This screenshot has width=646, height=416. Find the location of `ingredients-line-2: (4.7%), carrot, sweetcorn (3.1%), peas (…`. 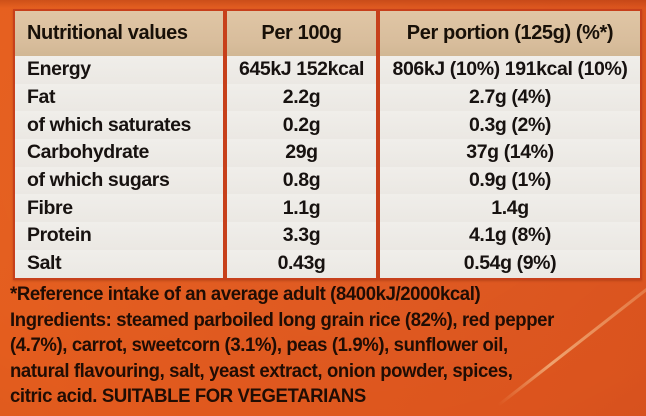

ingredients-line-2: (4.7%), carrot, sweetcorn (3.1%), peas (… is located at coordinates (259, 345).